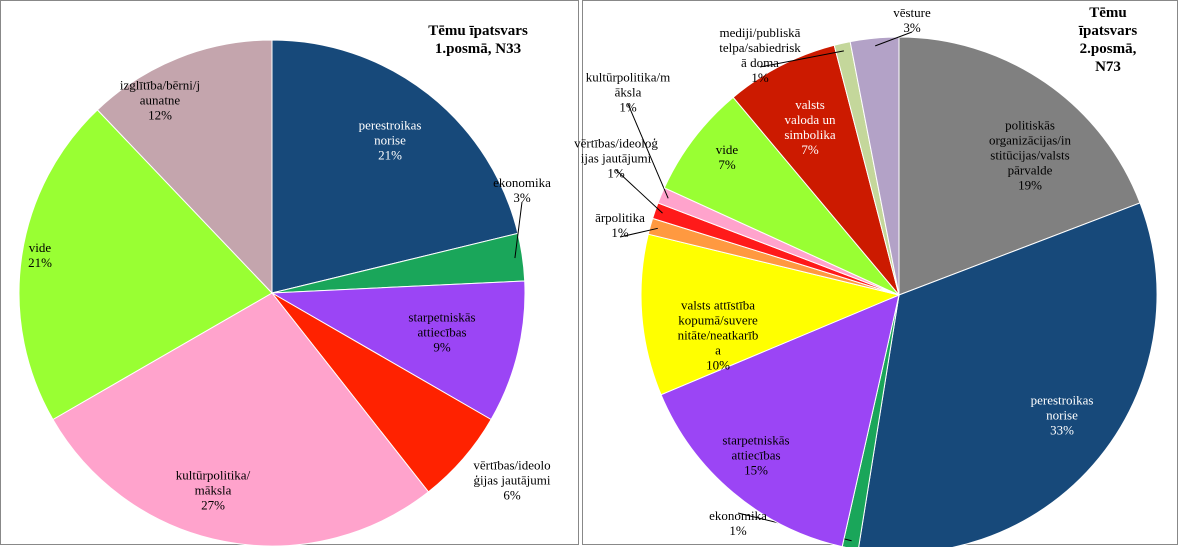  I want to click on value-label: 27%, so click(213, 505).